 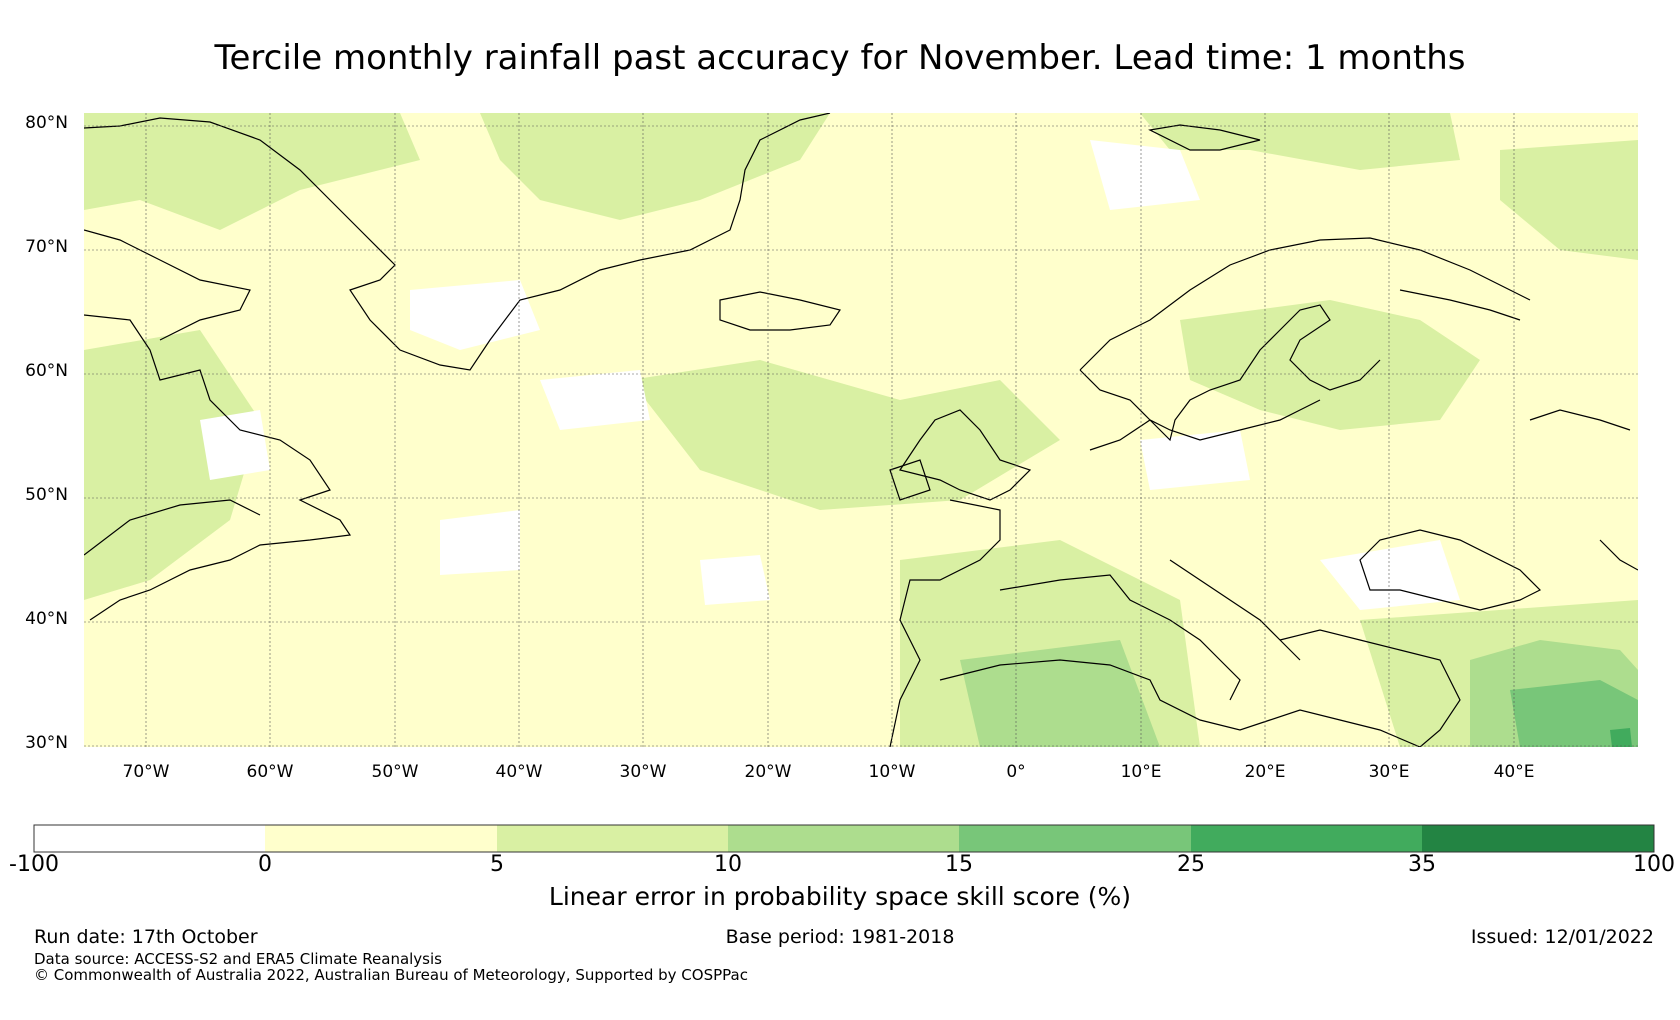 What do you see at coordinates (1016, 772) in the screenshot?
I see `lon-label-0: 0°` at bounding box center [1016, 772].